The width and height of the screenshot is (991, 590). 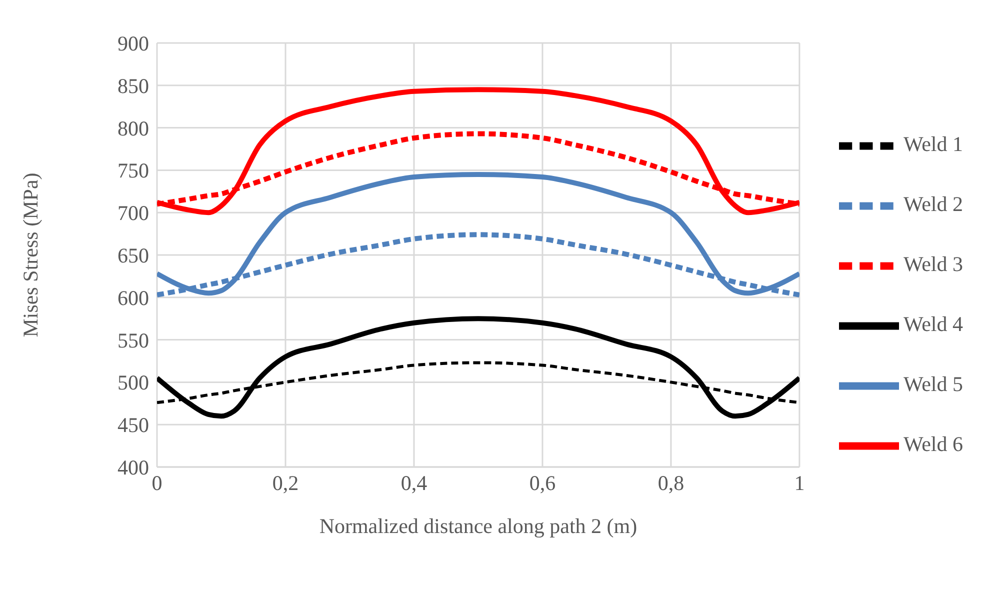 I want to click on y-tick-label: 450, so click(x=133, y=425).